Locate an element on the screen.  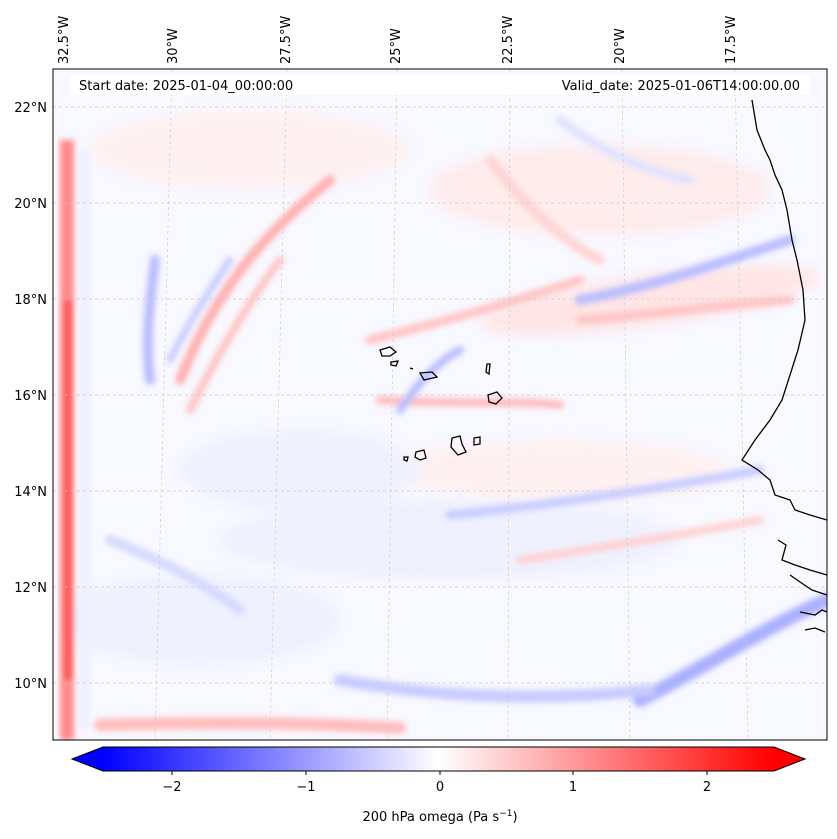
lat-label: 16°N is located at coordinates (30, 396).